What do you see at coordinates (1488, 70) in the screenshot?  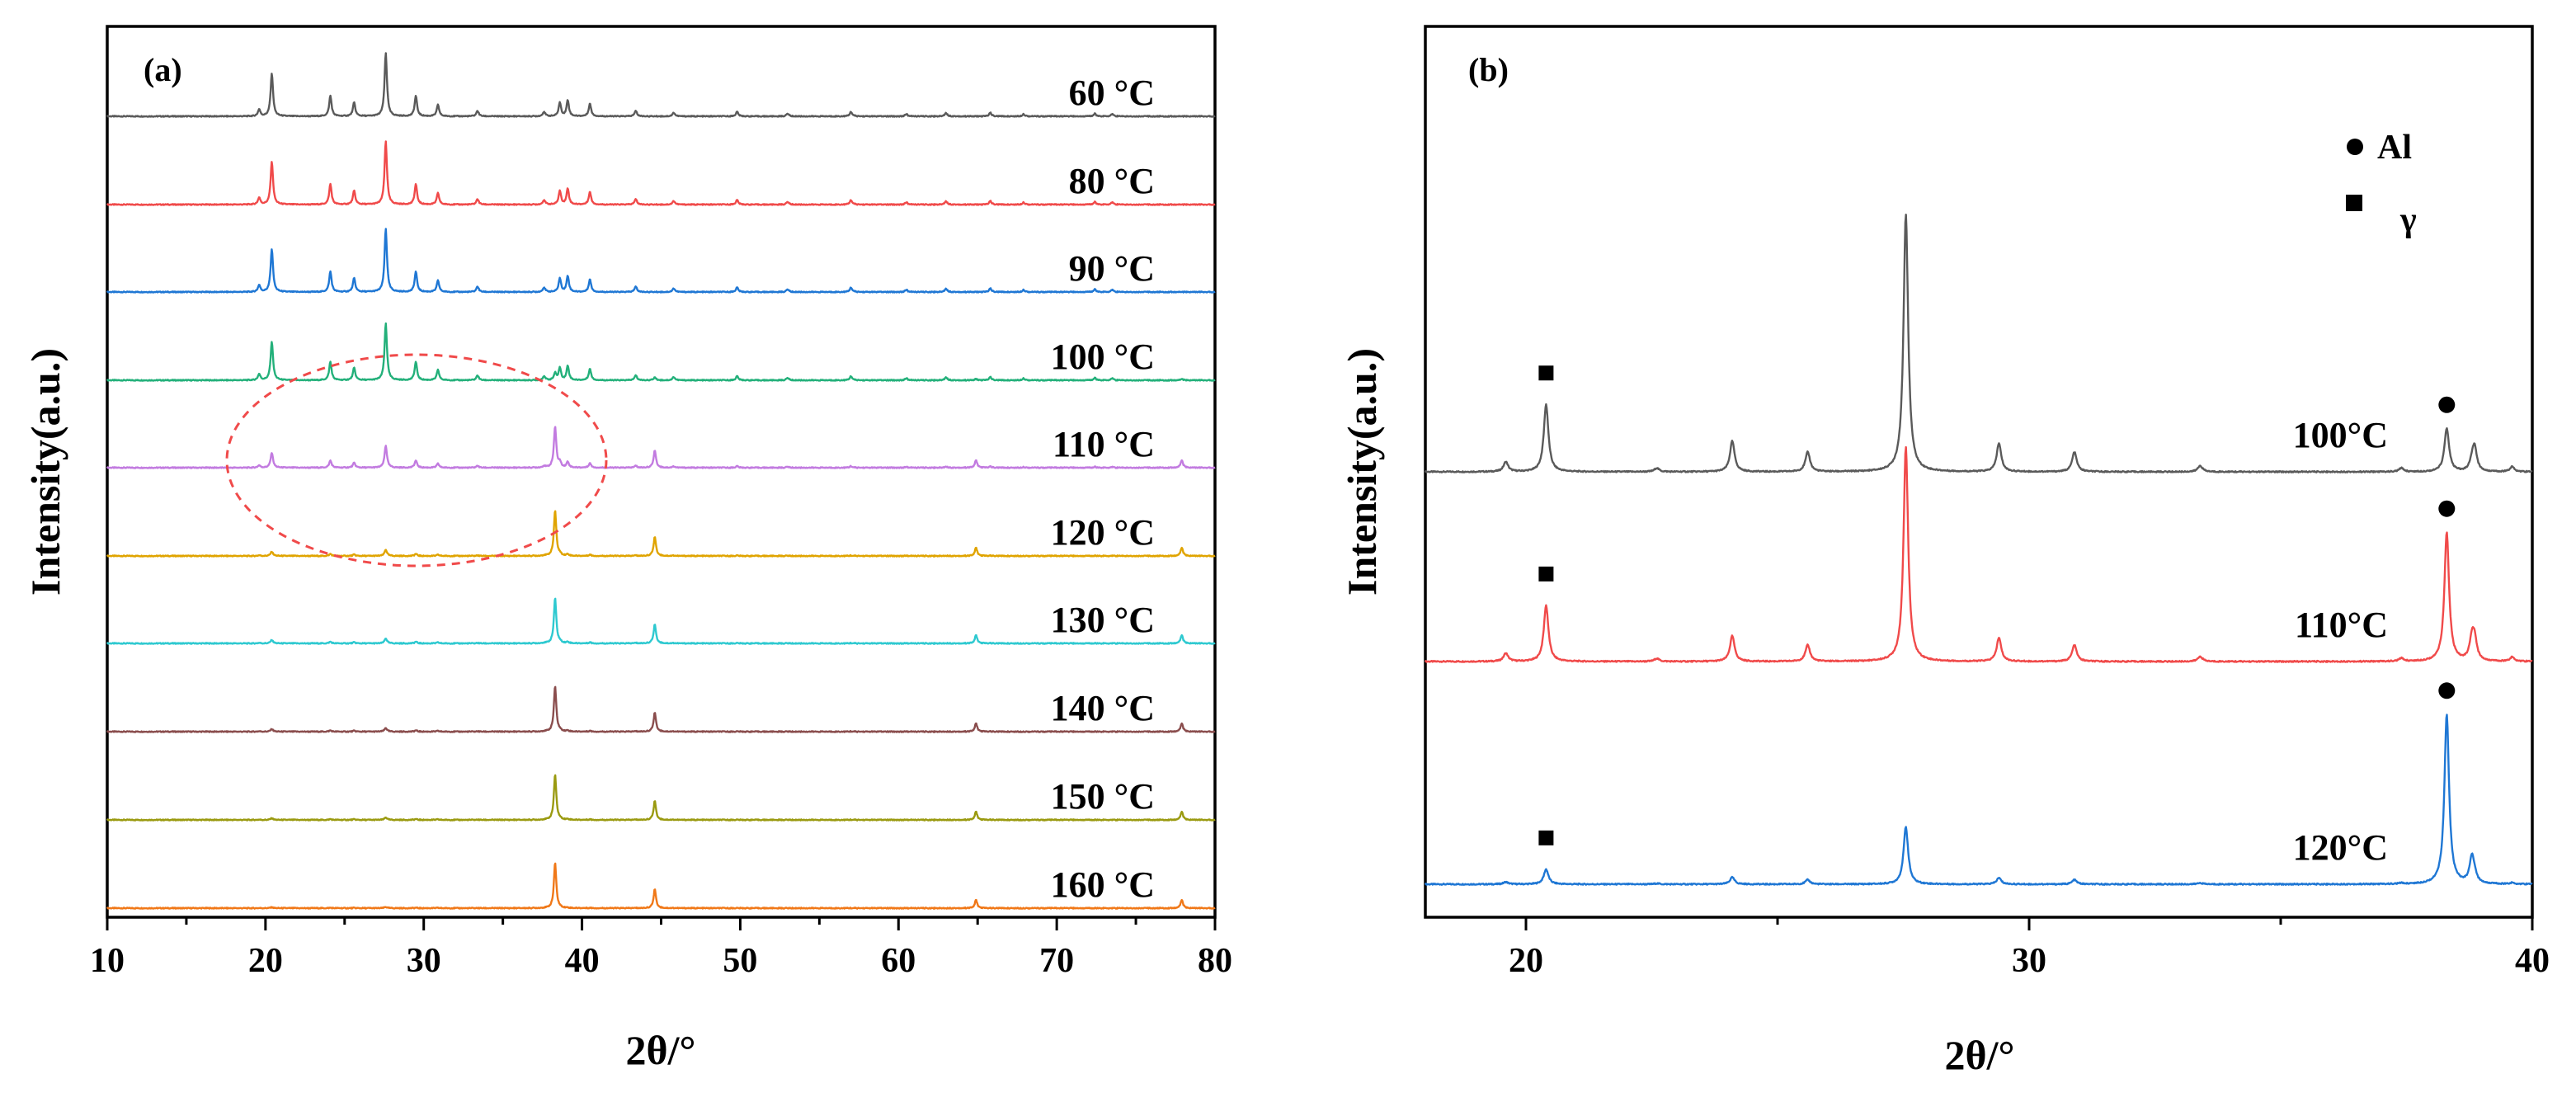 I see `panel-b-label: (b)` at bounding box center [1488, 70].